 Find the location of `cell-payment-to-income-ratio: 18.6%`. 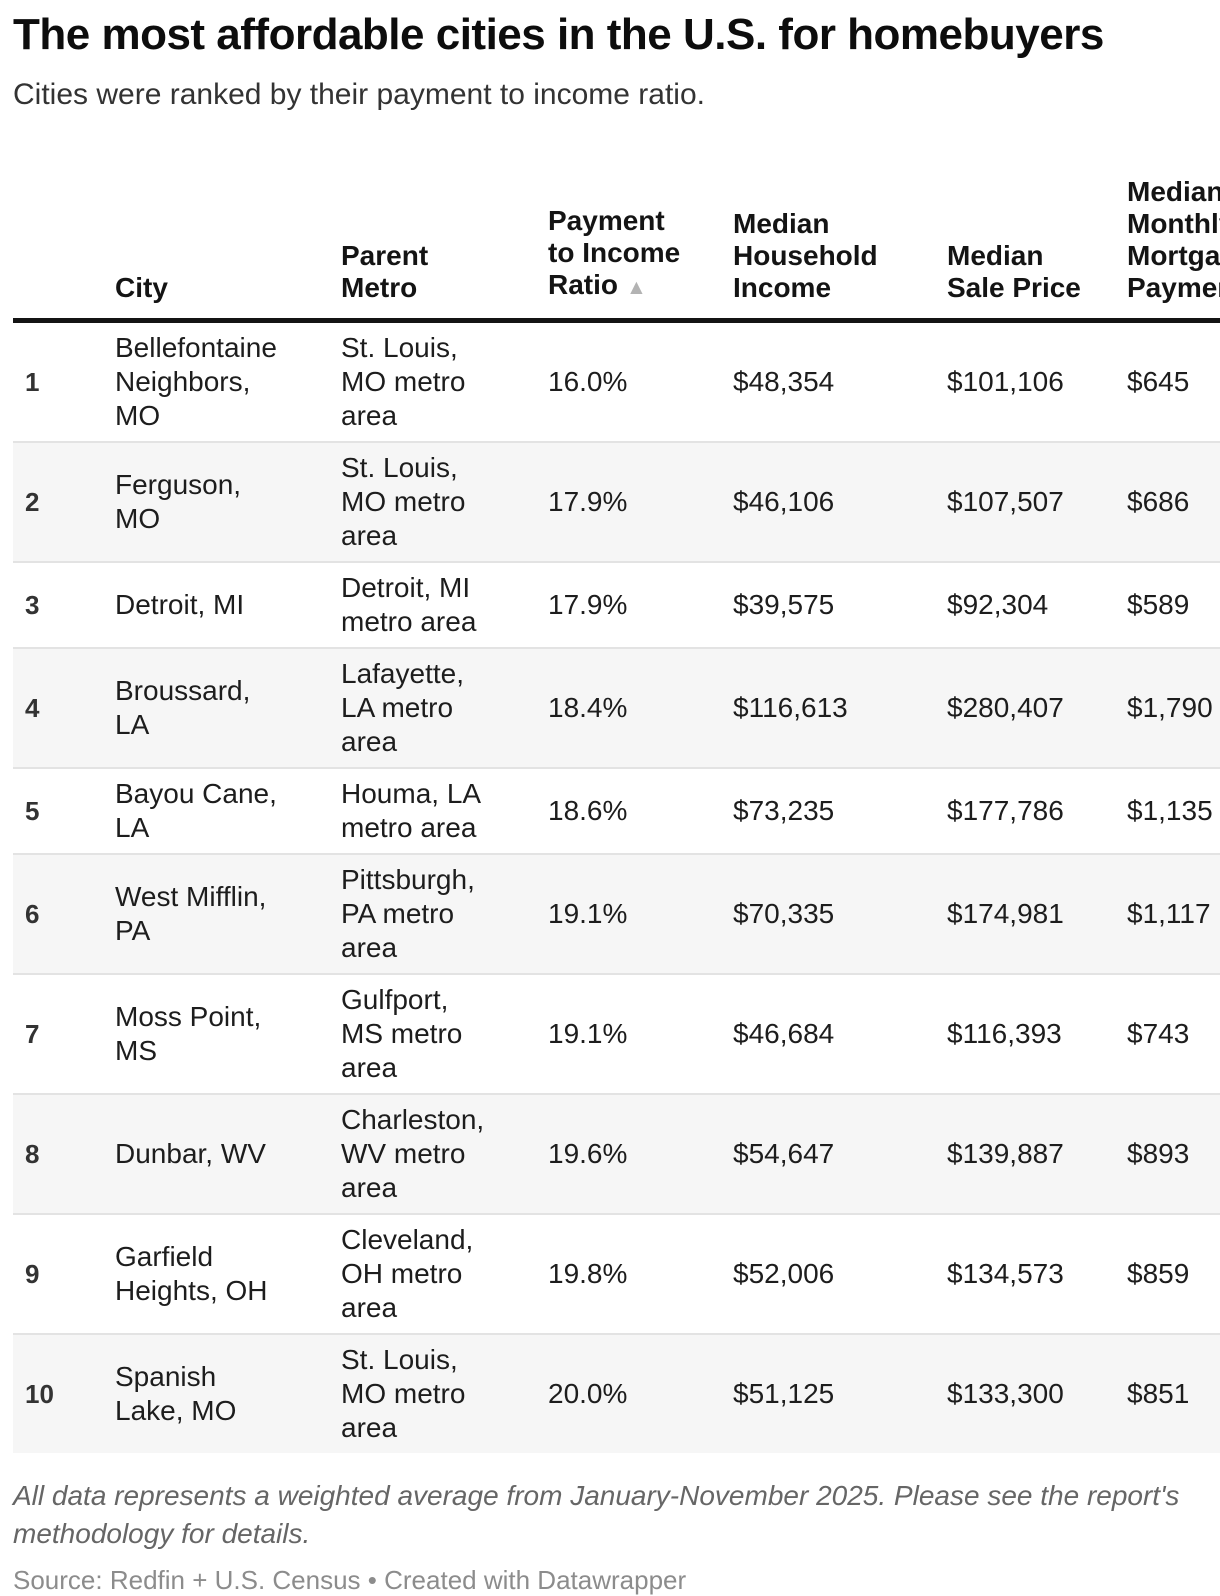

cell-payment-to-income-ratio: 18.6% is located at coordinates (640, 811).